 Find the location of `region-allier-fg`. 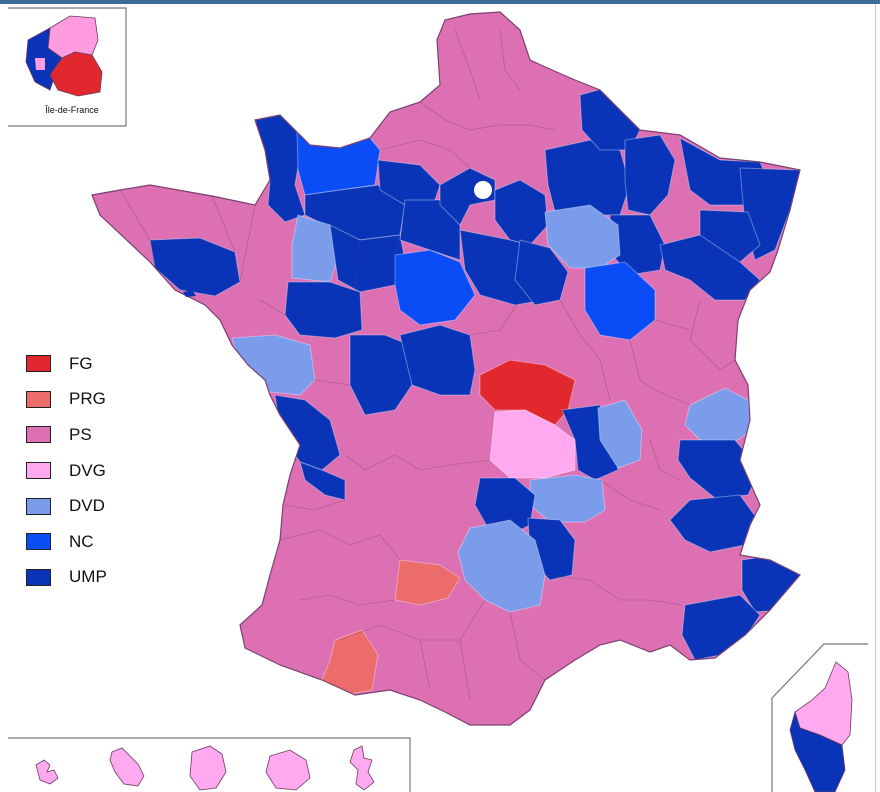

region-allier-fg is located at coordinates (527, 392).